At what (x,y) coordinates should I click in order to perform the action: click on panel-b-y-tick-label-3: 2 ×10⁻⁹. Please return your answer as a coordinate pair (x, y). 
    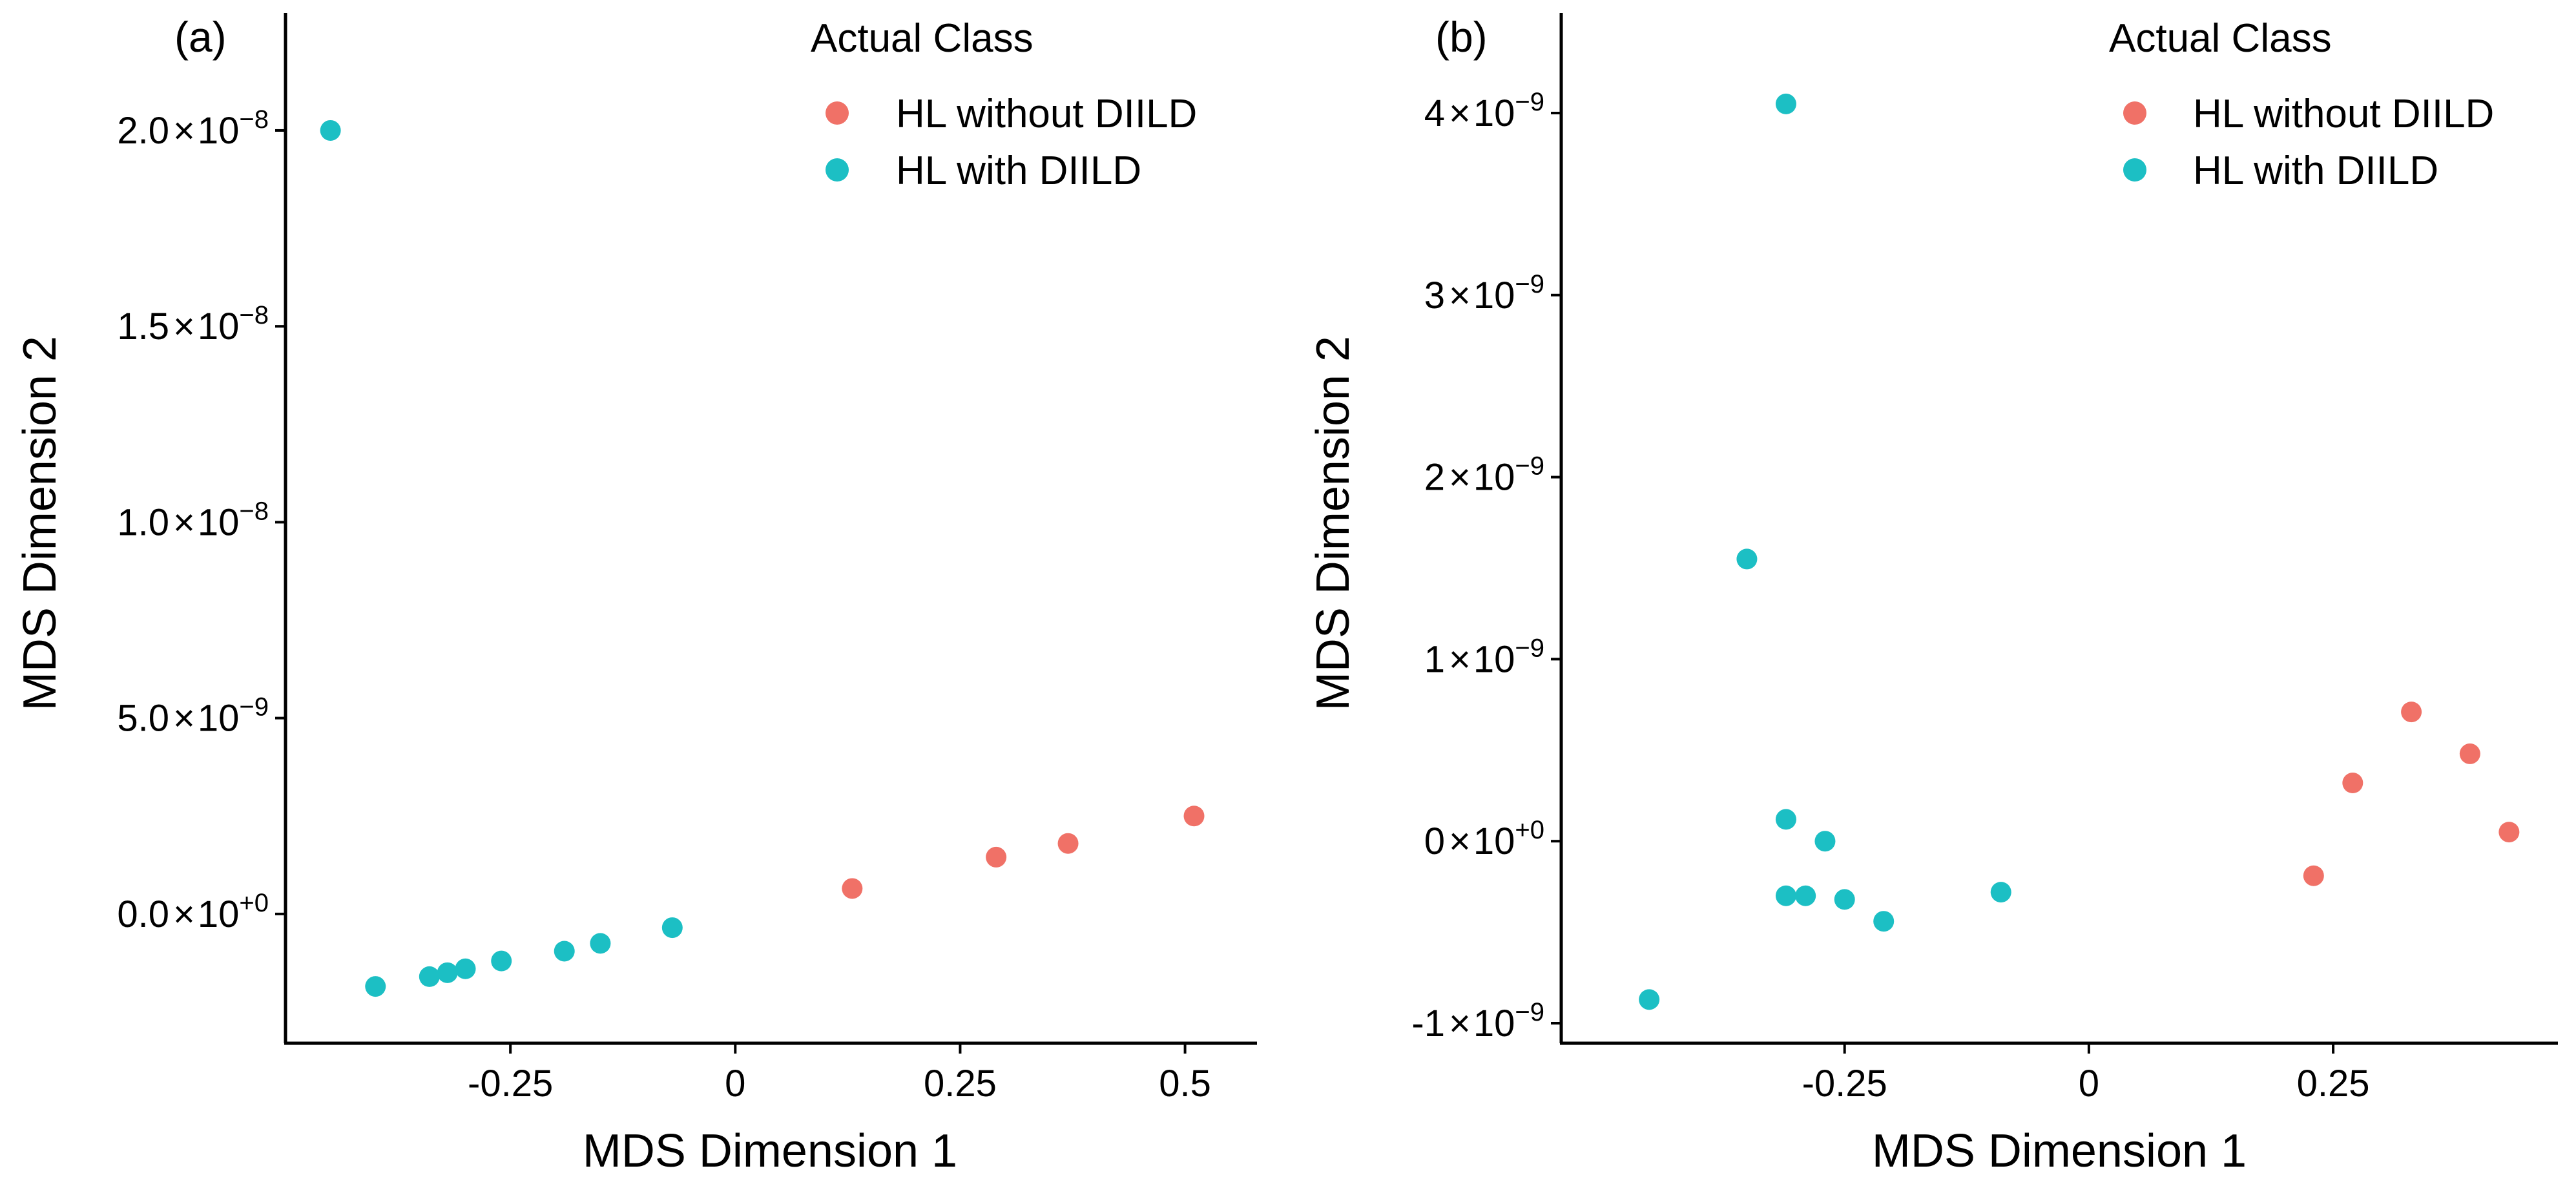
    Looking at the image, I should click on (1484, 475).